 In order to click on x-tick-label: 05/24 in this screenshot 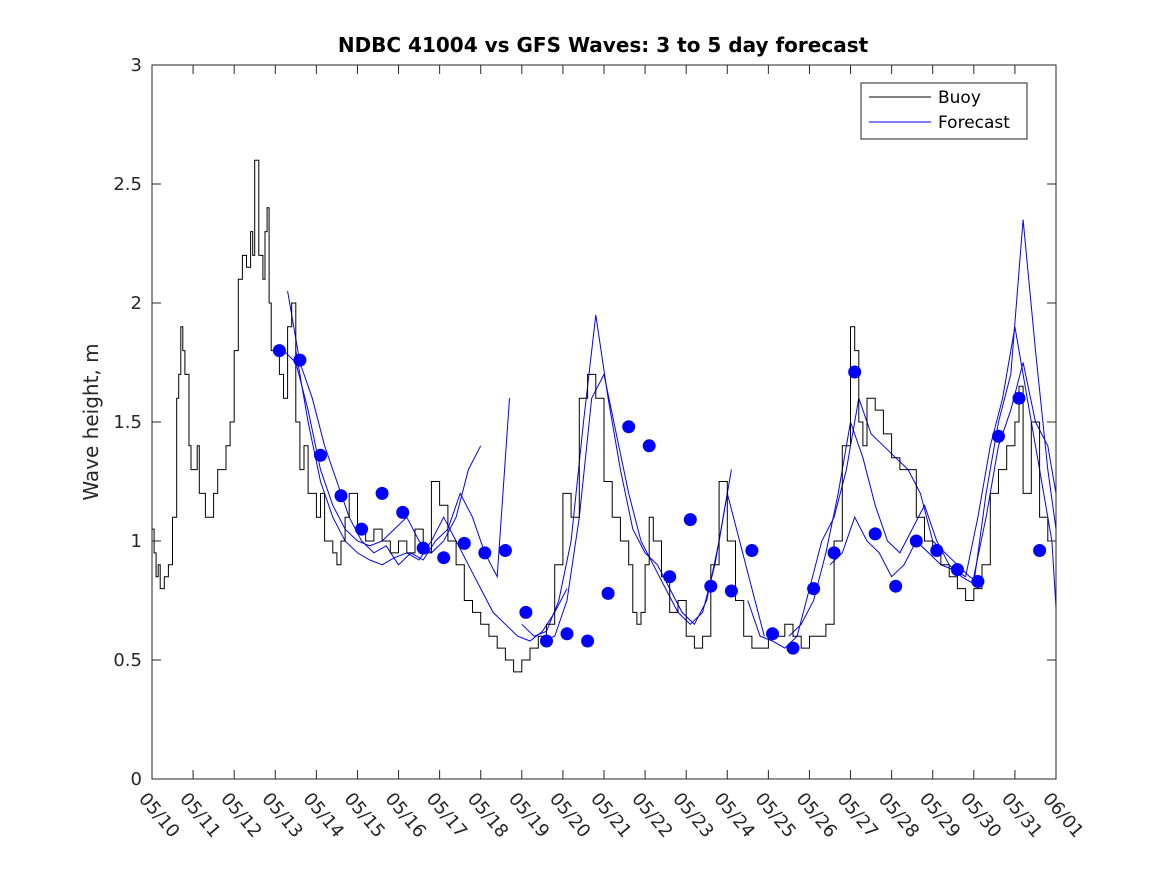, I will do `click(733, 815)`.